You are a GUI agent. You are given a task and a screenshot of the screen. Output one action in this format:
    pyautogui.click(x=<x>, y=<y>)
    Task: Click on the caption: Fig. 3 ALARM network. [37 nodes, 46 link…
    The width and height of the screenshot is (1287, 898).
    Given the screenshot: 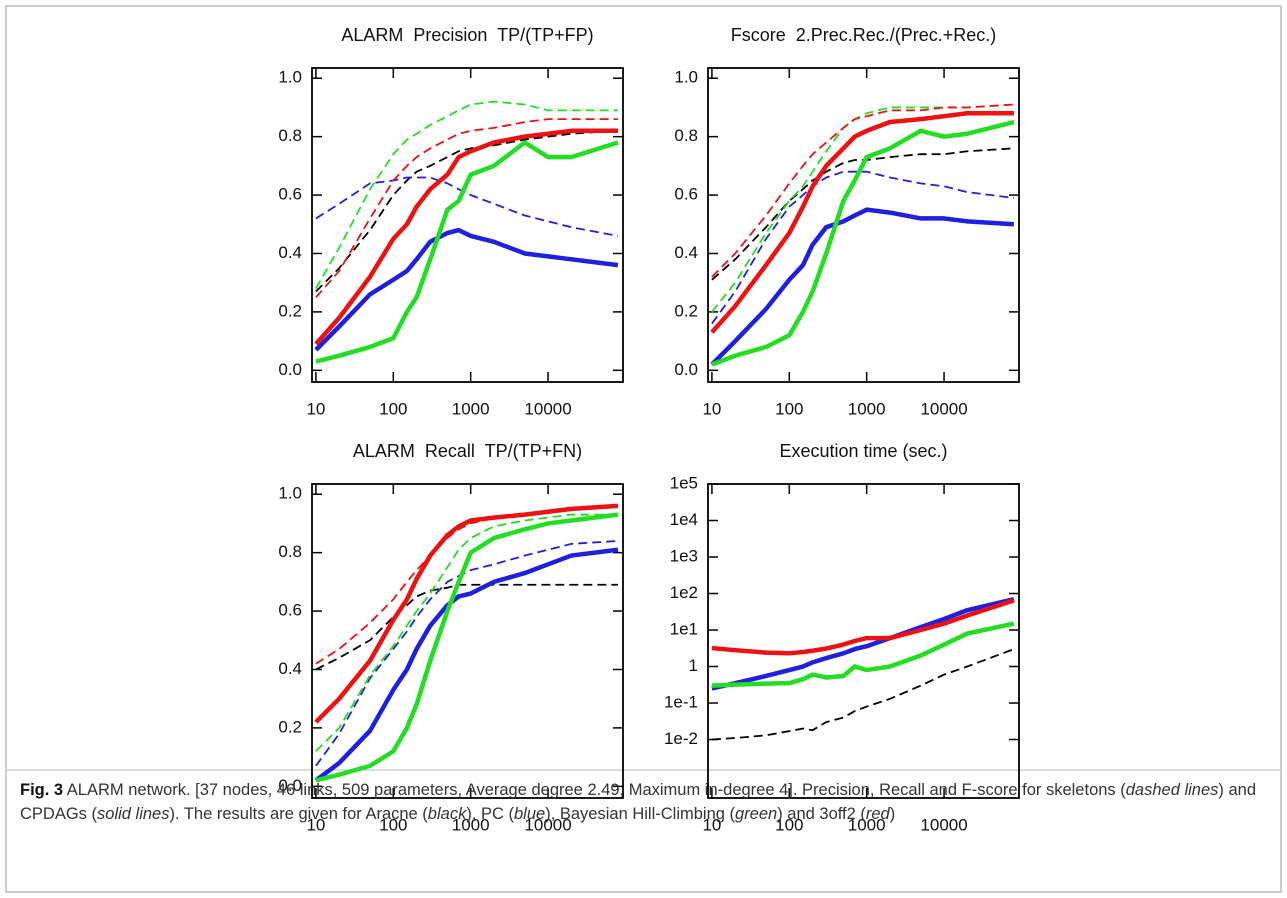 What is the action you would take?
    pyautogui.click(x=642, y=802)
    